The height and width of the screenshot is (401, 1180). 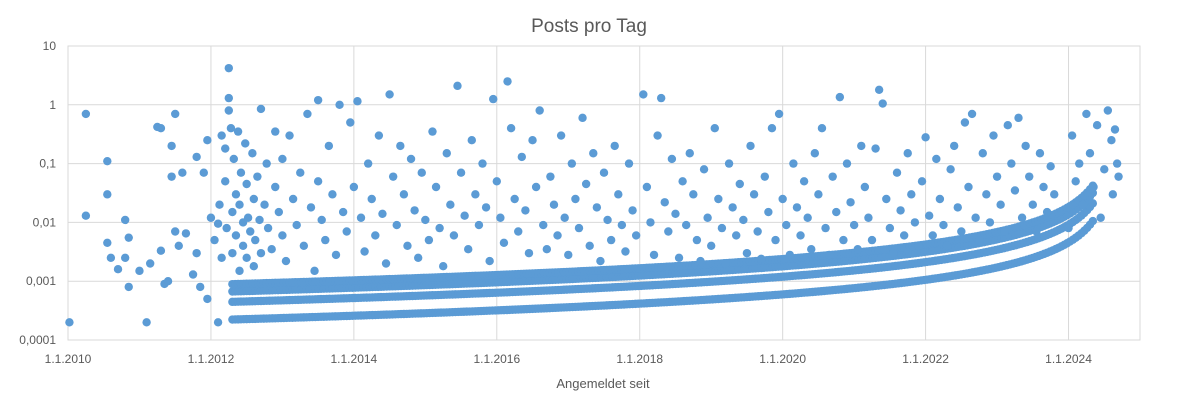 What do you see at coordinates (603, 383) in the screenshot?
I see `x-axis-label: Angemeldet seit` at bounding box center [603, 383].